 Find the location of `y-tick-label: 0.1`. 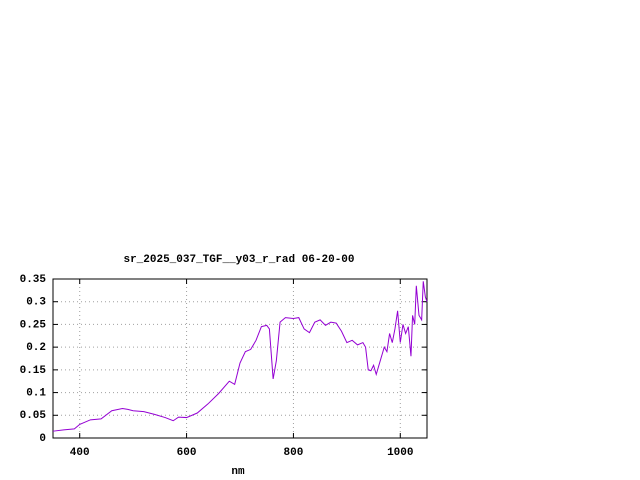

y-tick-label: 0.1 is located at coordinates (36, 393).